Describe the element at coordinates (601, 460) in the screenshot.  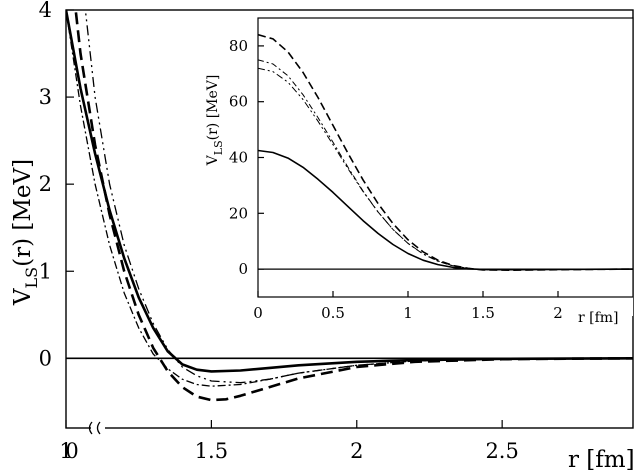
I see `main-x-axis-label: r [fm]` at that location.